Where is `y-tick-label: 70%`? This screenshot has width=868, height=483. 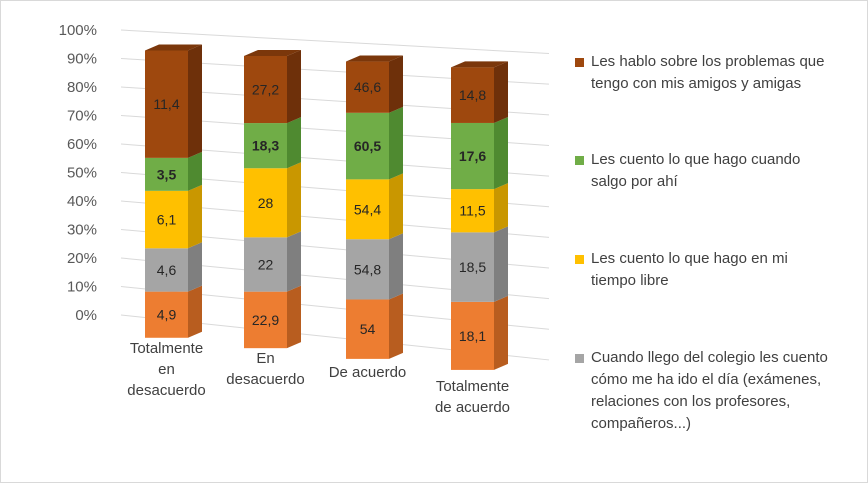 y-tick-label: 70% is located at coordinates (82, 116).